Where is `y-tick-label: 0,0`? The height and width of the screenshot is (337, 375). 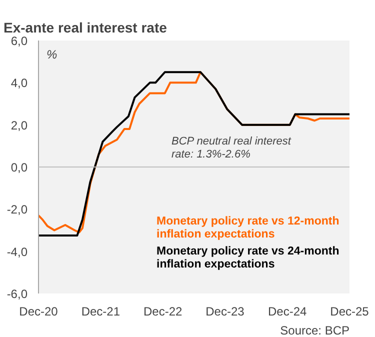
y-tick-label: 0,0 is located at coordinates (19, 167).